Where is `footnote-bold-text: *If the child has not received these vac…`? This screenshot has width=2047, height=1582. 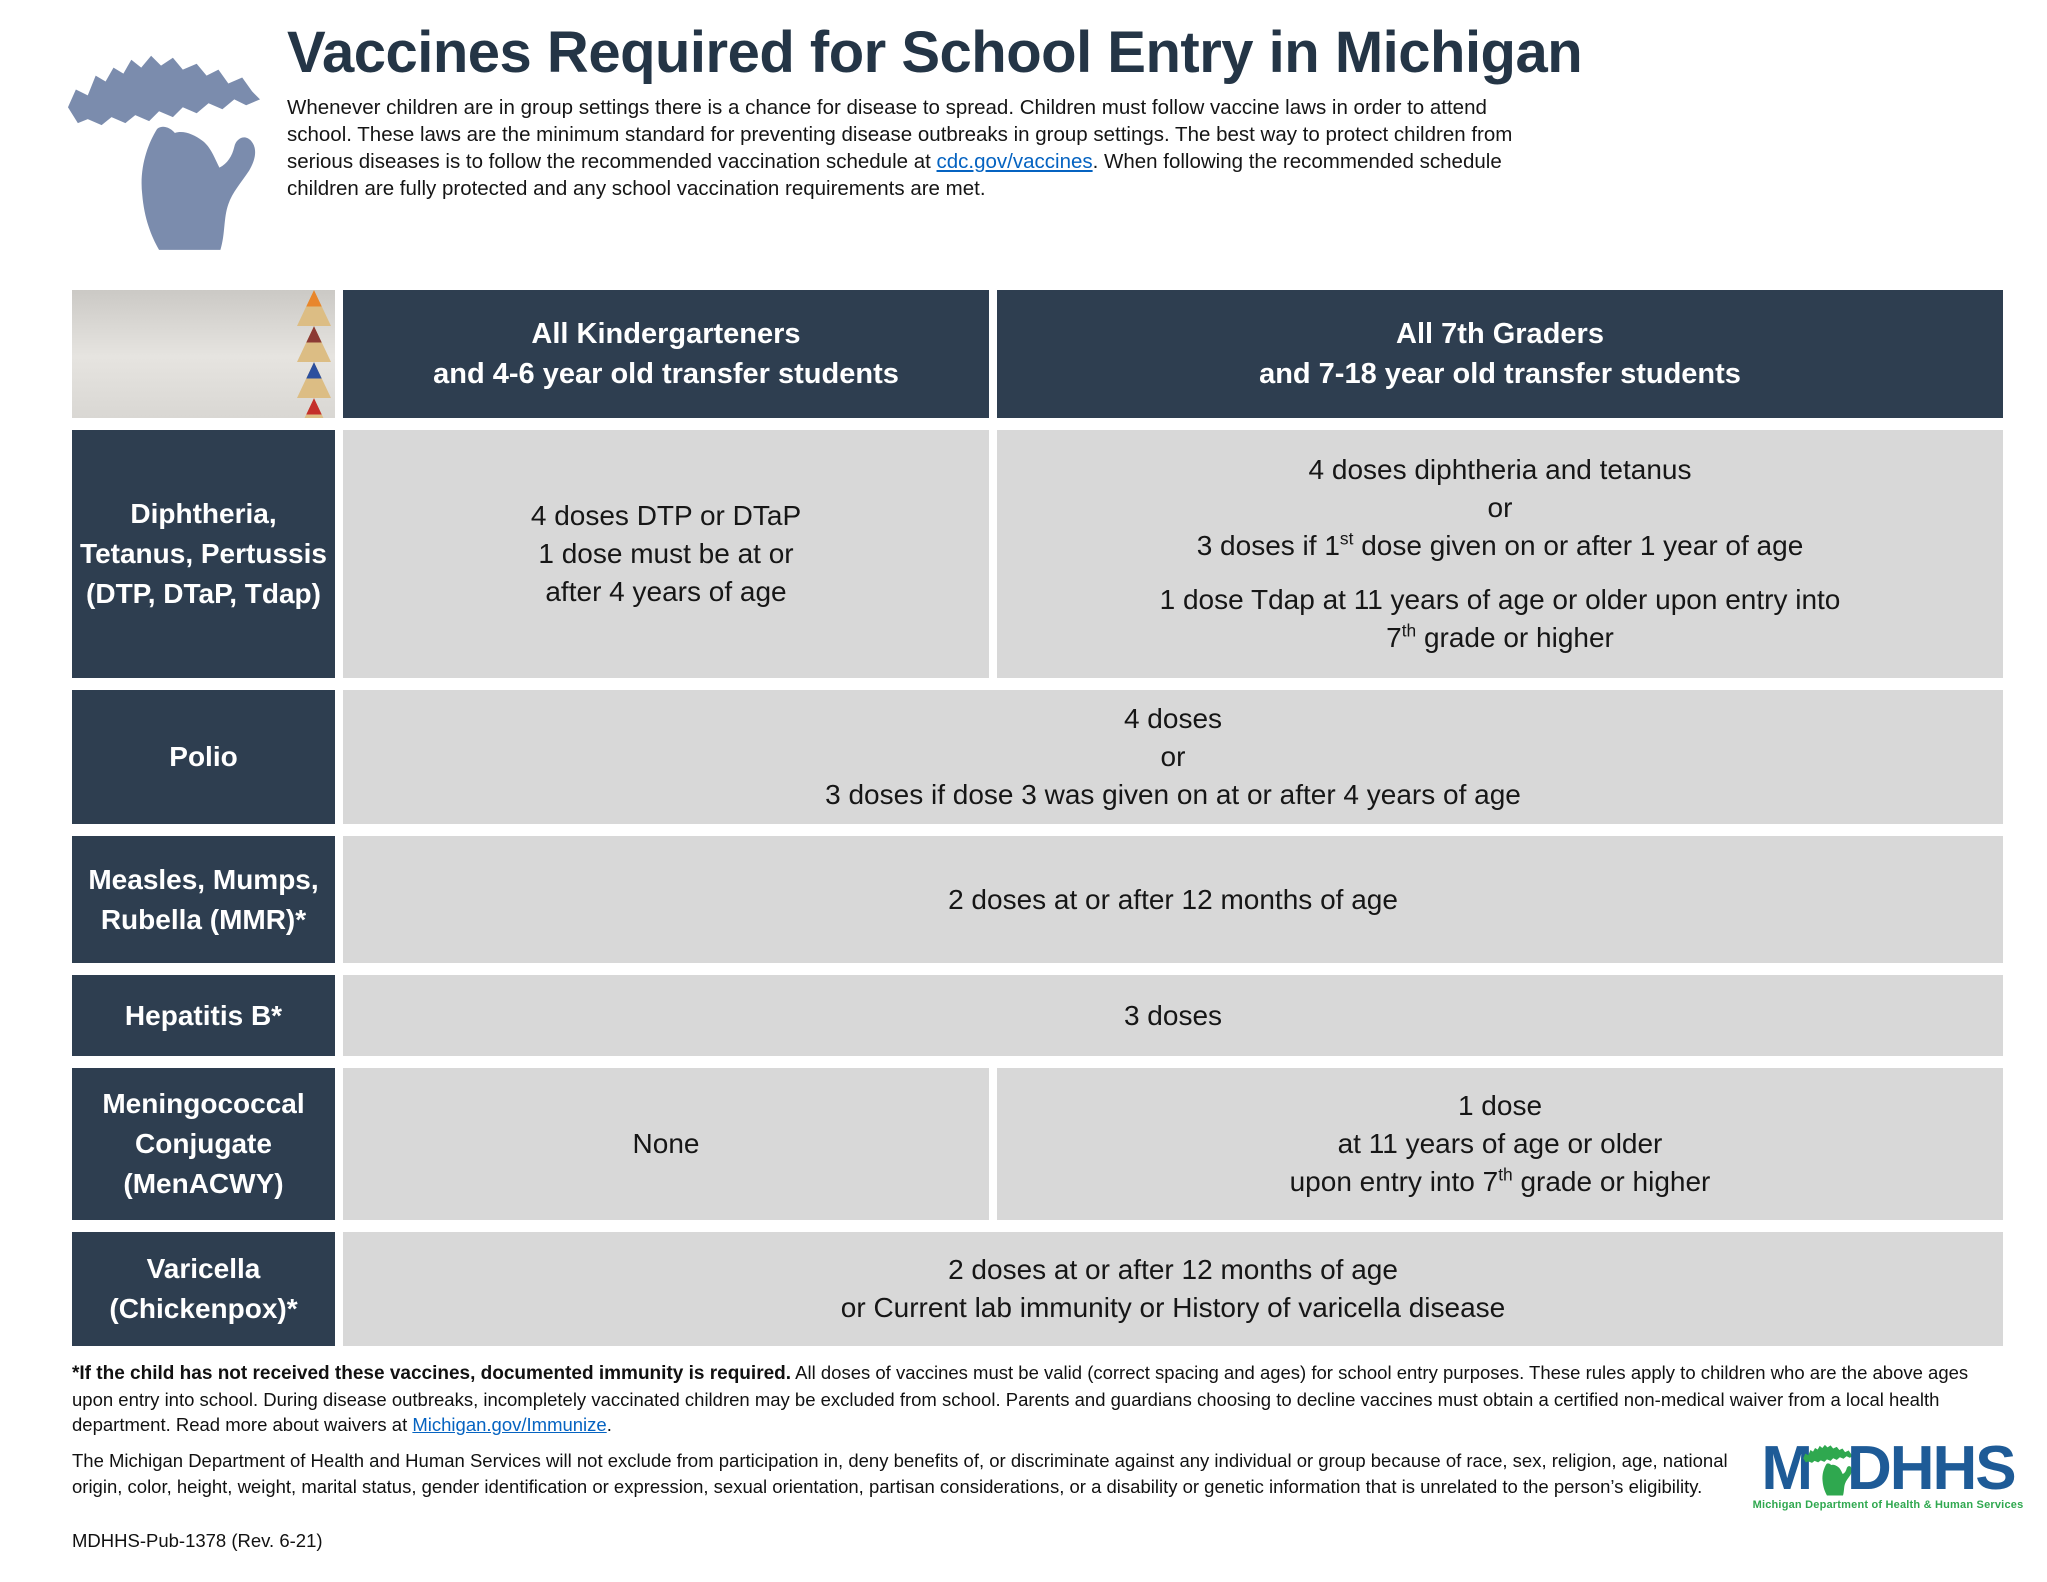 footnote-bold-text: *If the child has not received these vac… is located at coordinates (432, 1373).